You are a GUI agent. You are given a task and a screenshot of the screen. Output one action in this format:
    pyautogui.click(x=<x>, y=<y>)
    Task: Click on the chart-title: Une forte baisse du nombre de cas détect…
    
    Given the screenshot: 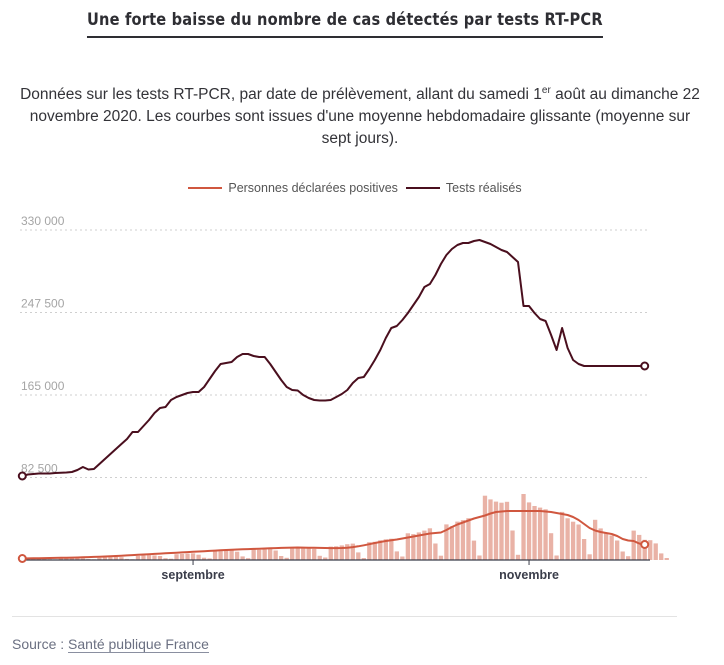 What is the action you would take?
    pyautogui.click(x=345, y=24)
    